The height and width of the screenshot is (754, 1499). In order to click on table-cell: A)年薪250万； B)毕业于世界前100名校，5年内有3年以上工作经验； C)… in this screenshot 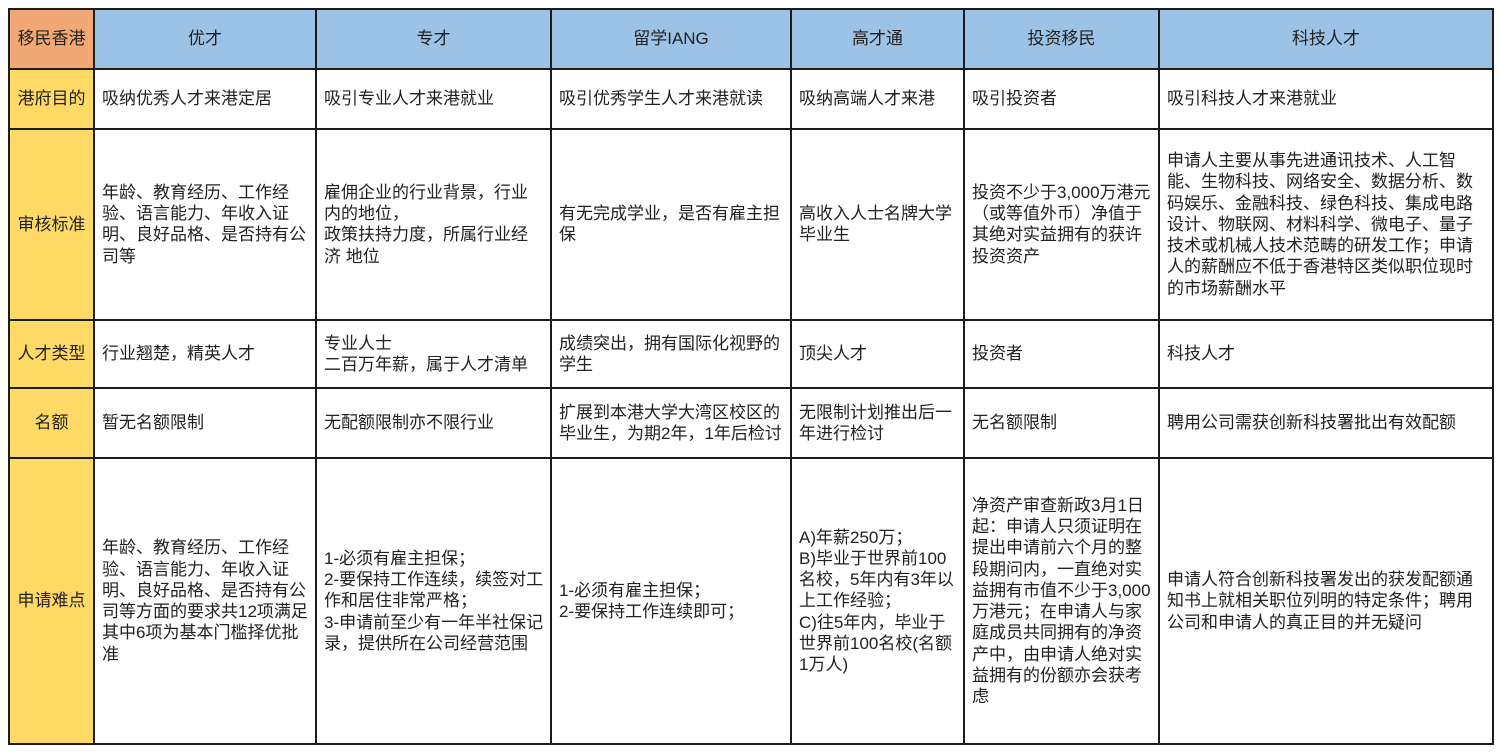, I will do `click(877, 601)`.